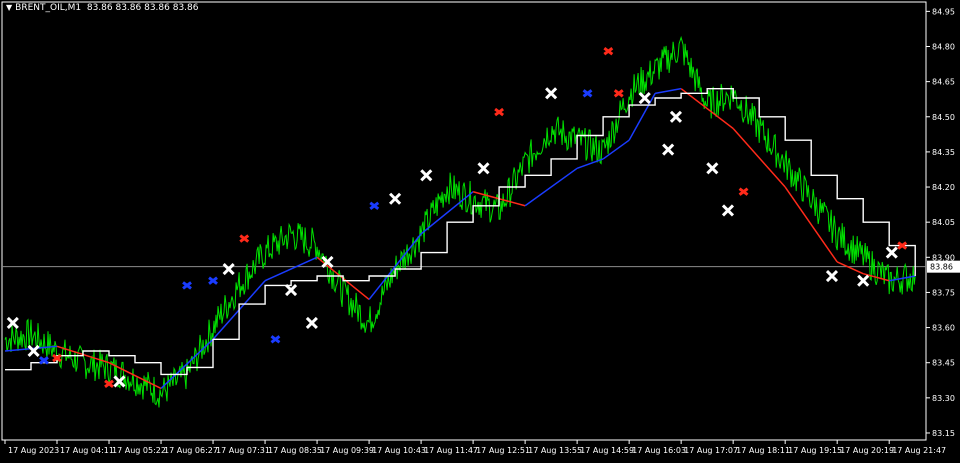 Image resolution: width=960 pixels, height=463 pixels. I want to click on x-tick-label: 17 Aug 19:15, so click(815, 450).